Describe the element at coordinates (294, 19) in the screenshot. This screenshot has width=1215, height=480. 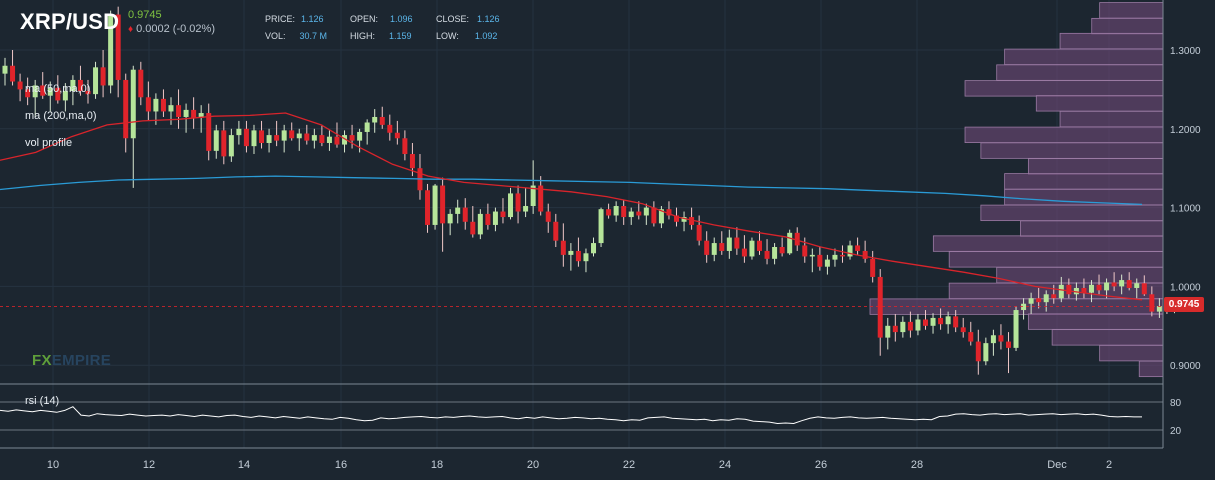
I see `stat-price: PRICE: 1.126` at that location.